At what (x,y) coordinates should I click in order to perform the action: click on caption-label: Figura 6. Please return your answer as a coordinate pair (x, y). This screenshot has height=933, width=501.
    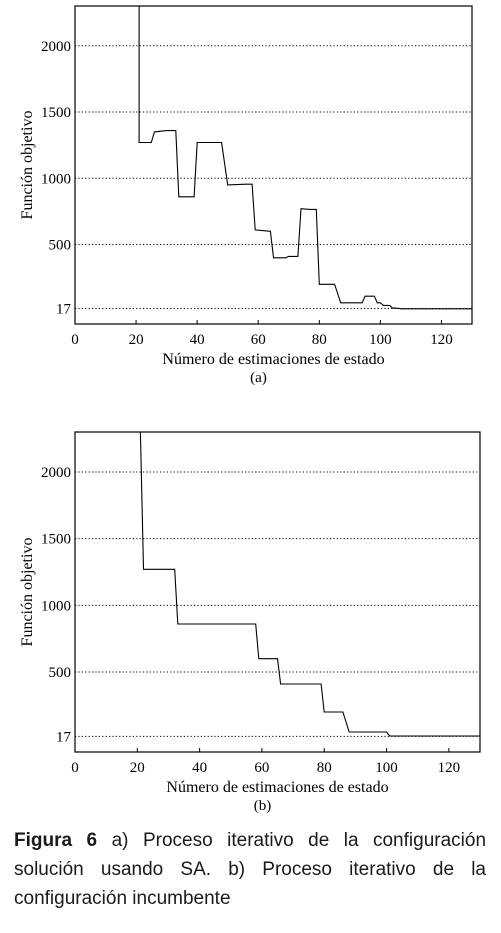
    Looking at the image, I should click on (56, 840).